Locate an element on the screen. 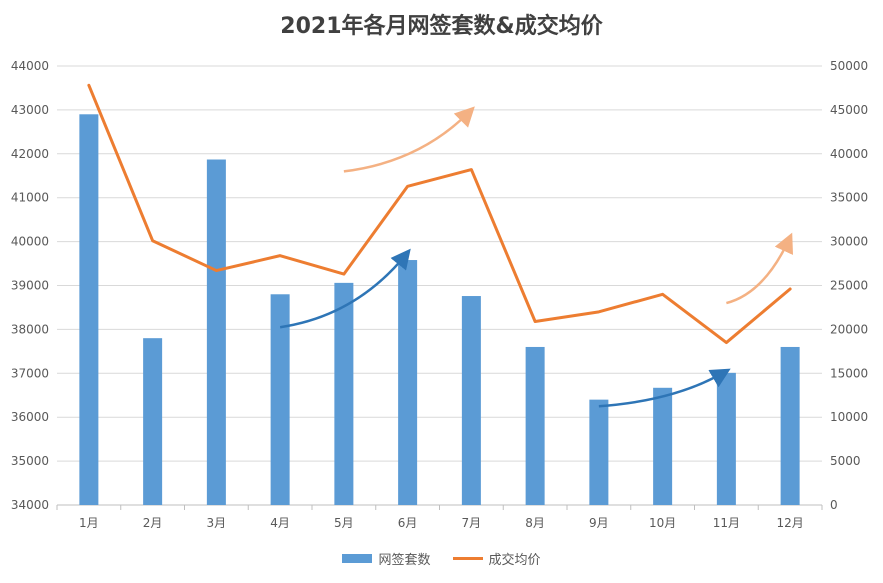  x-tick-label: 4月 is located at coordinates (280, 523).